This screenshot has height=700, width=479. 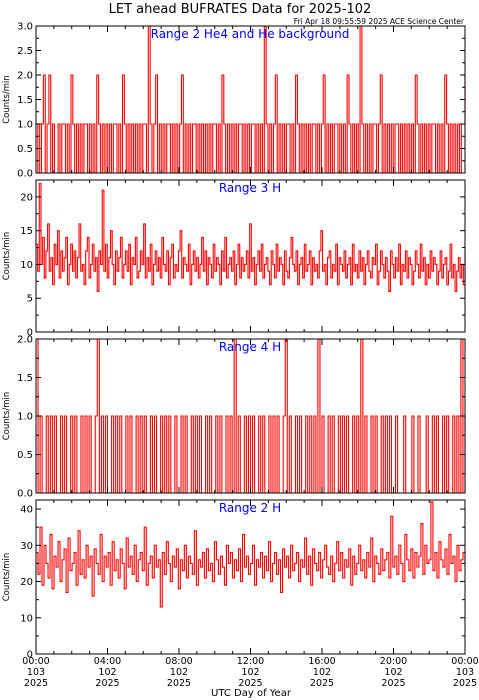 I want to click on y-tick-label: 15, so click(x=26, y=231).